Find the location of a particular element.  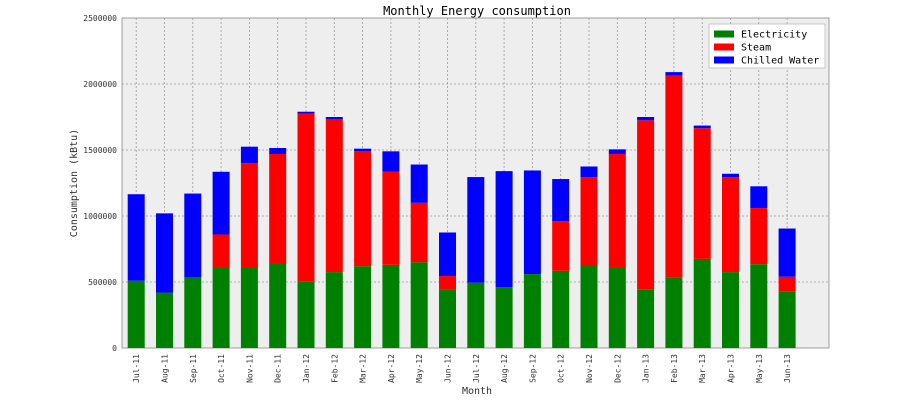

x-tick-label: Jul-12 is located at coordinates (476, 368).